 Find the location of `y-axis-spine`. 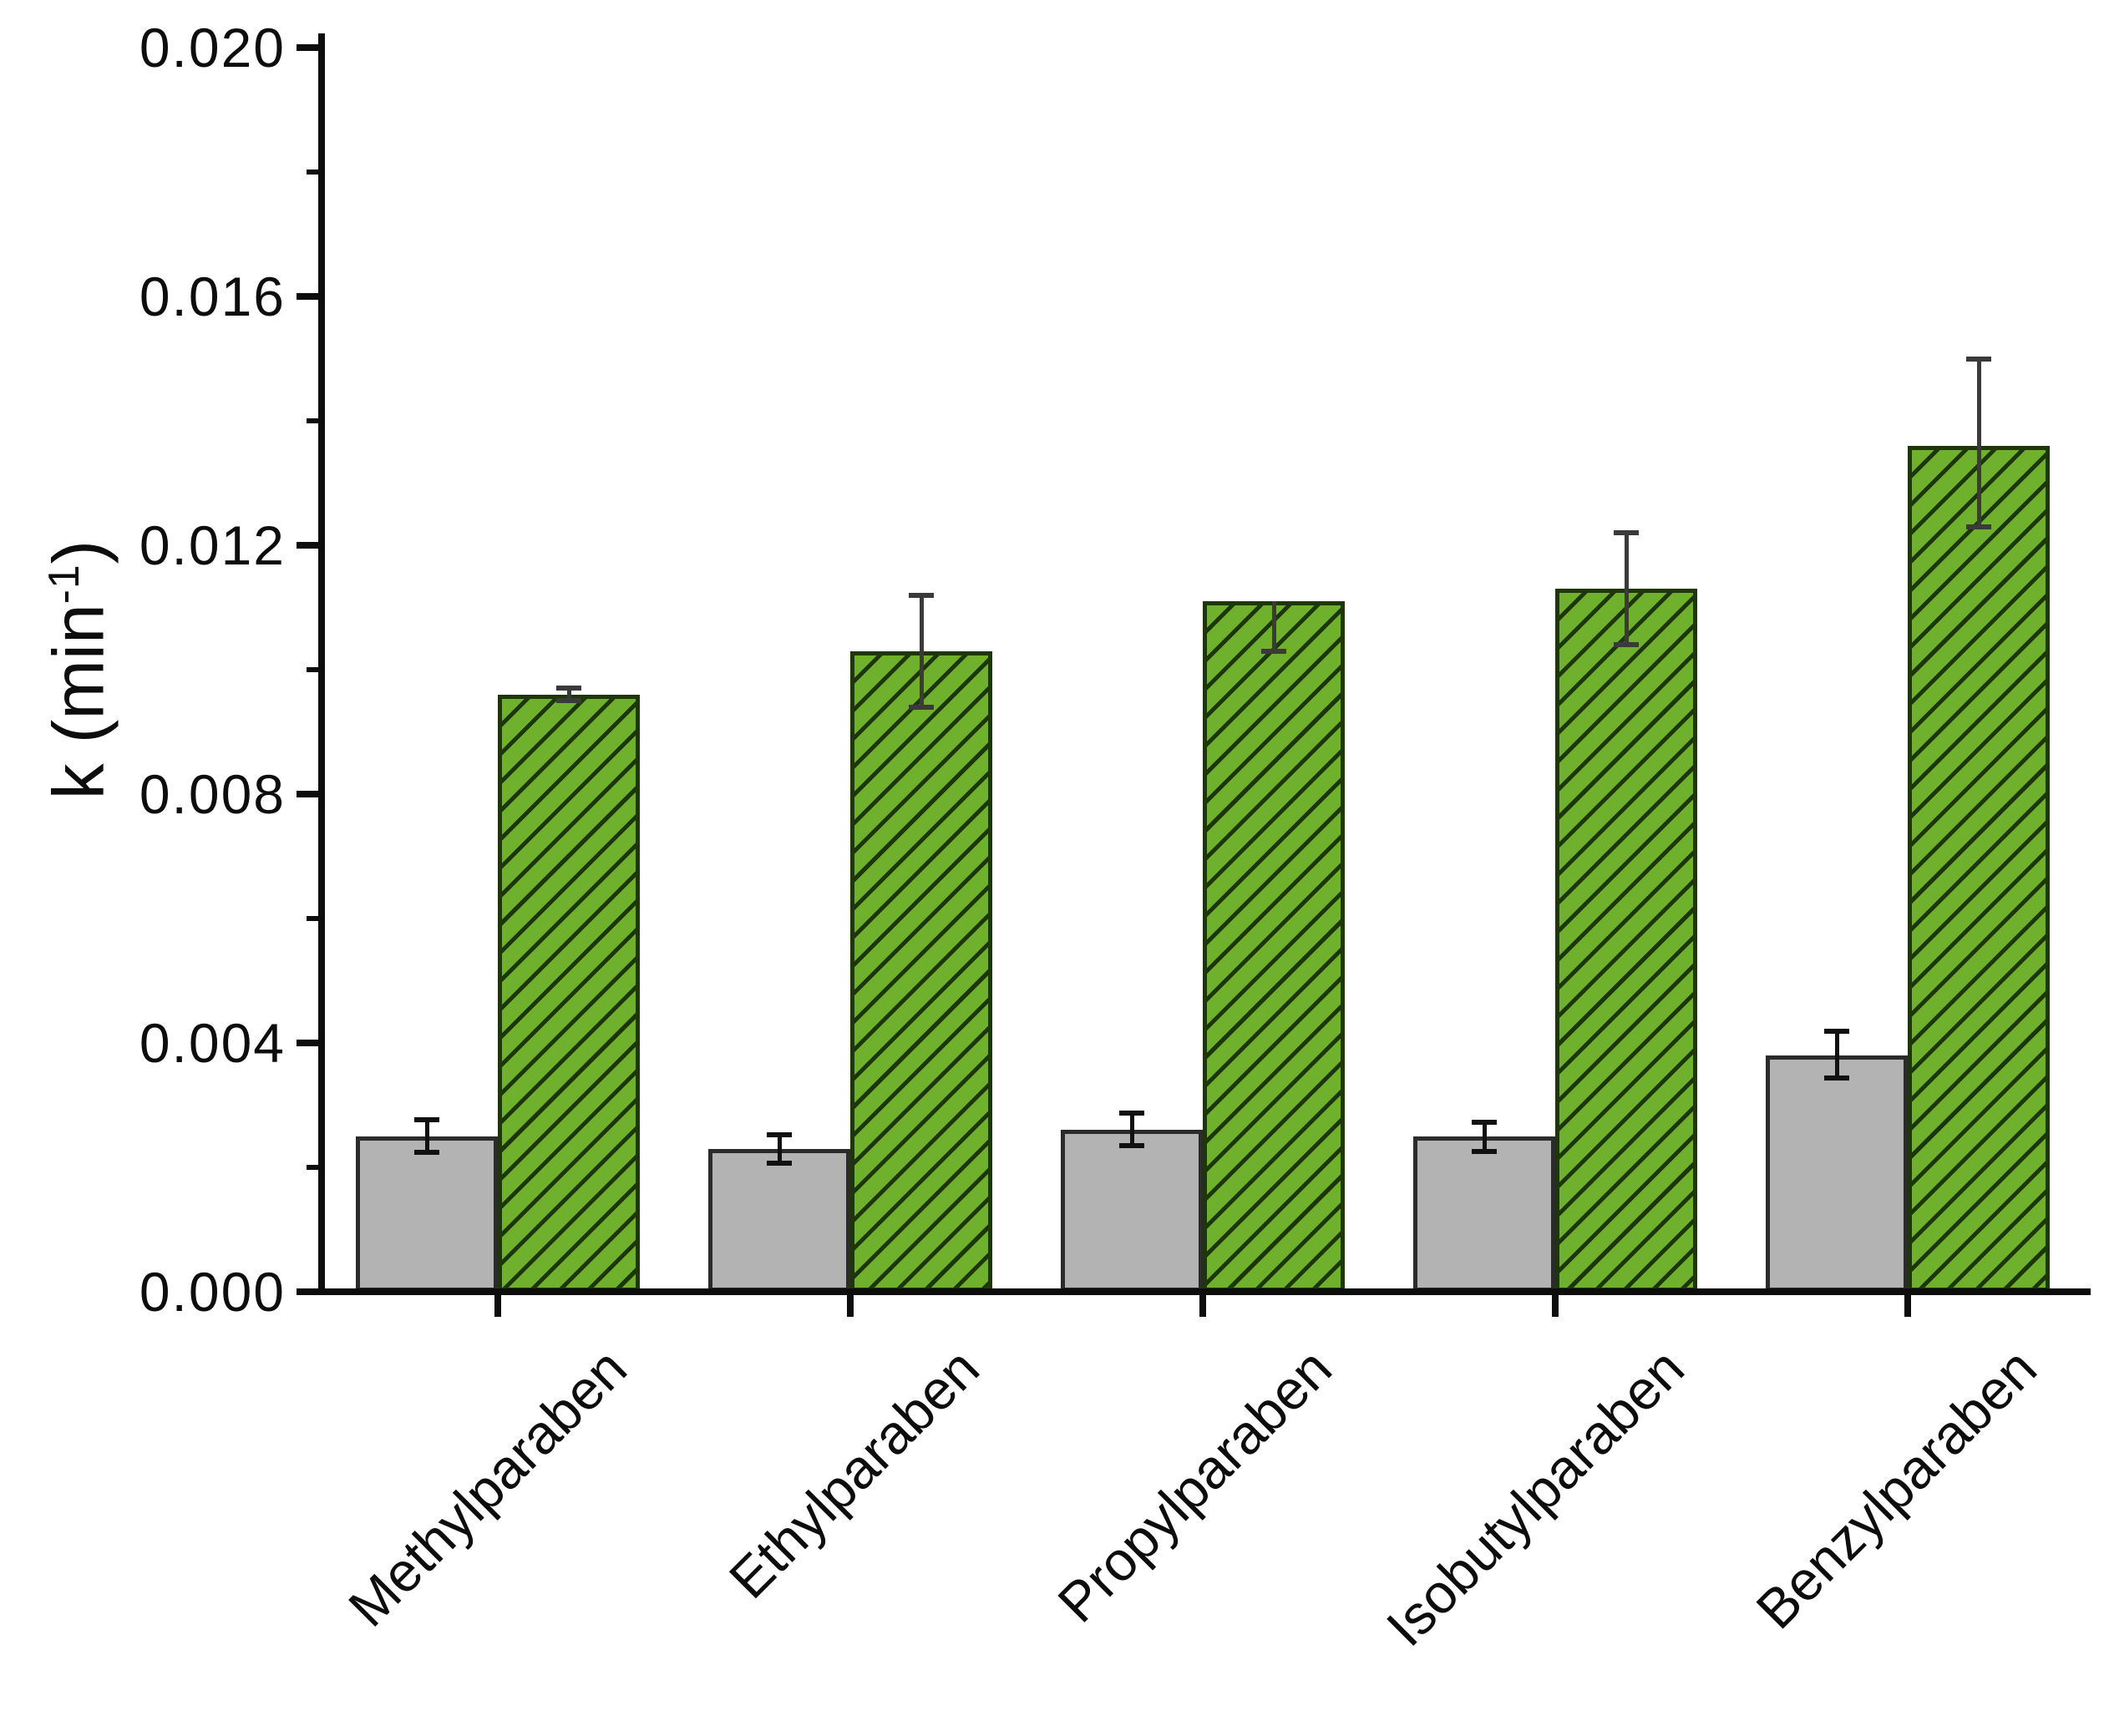

y-axis-spine is located at coordinates (321, 664).